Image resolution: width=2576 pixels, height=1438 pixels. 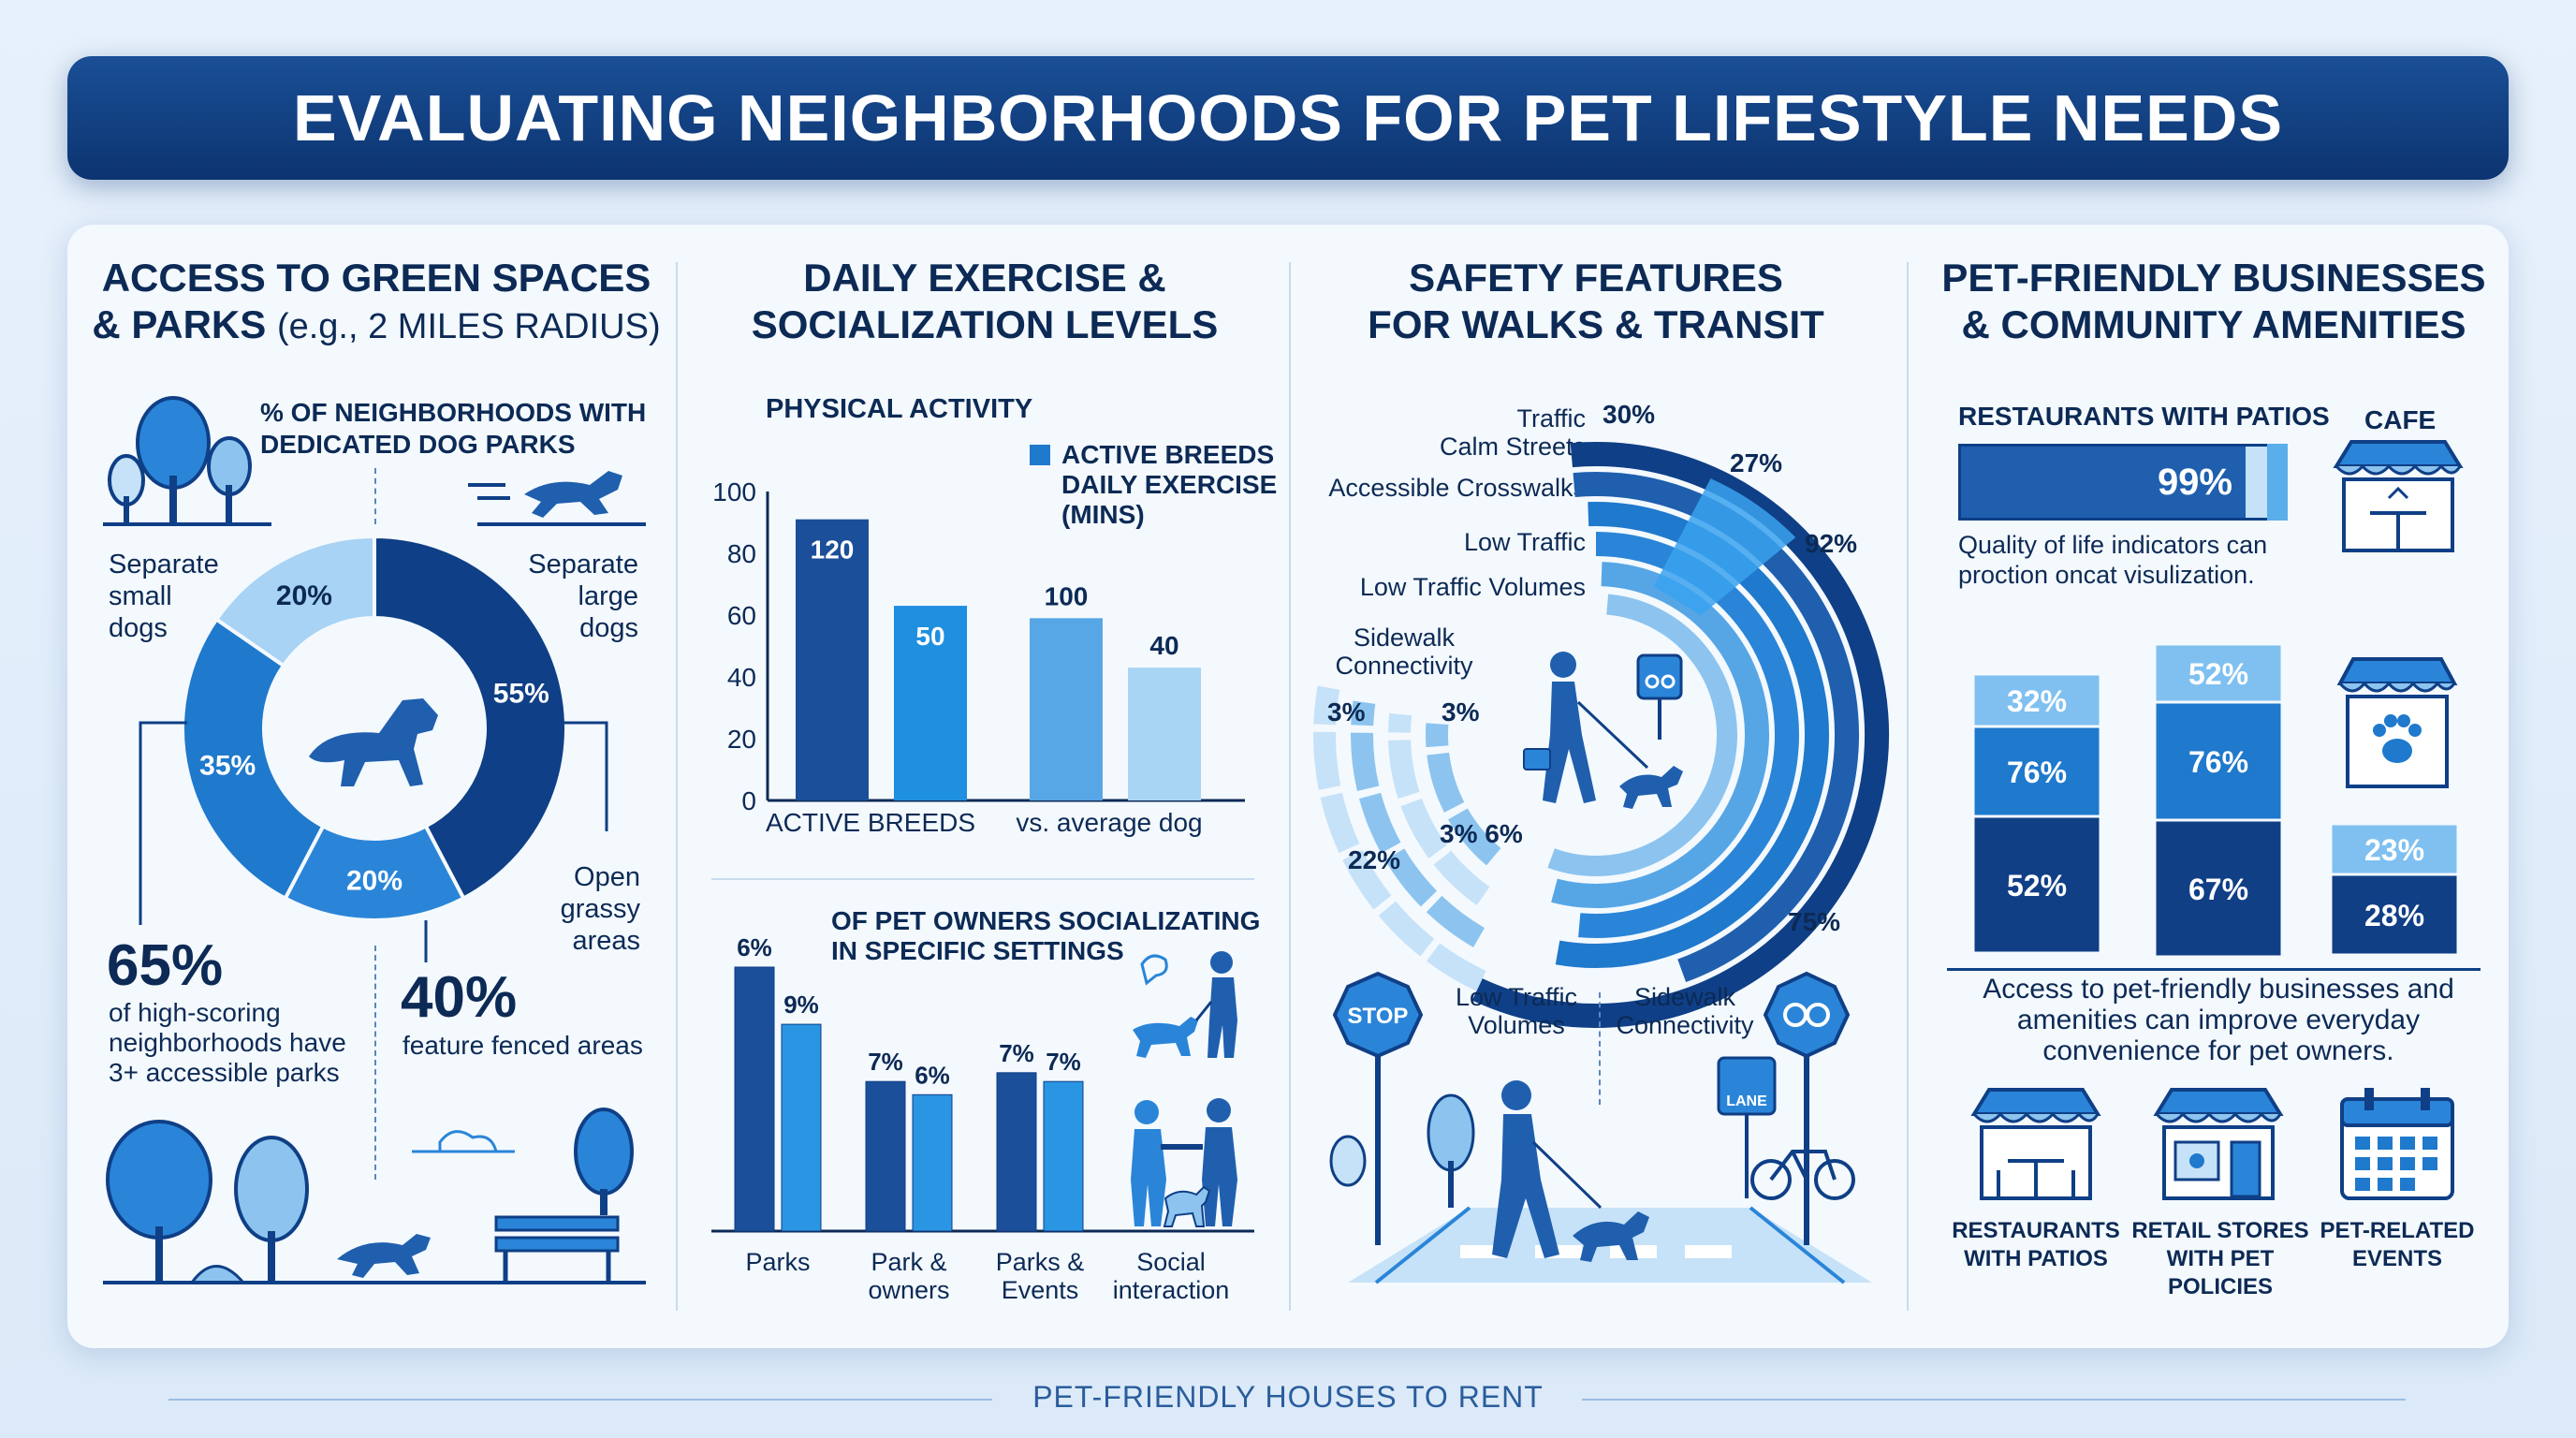 I want to click on label-line: dogs, so click(x=138, y=628).